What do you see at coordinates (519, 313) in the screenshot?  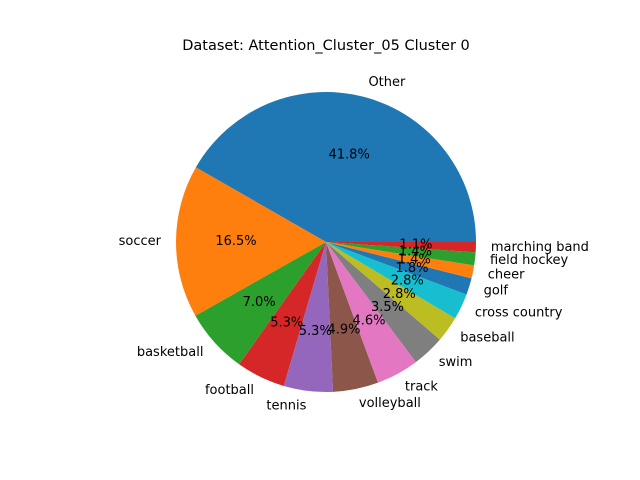 I see `category-label-cross-country: cross country` at bounding box center [519, 313].